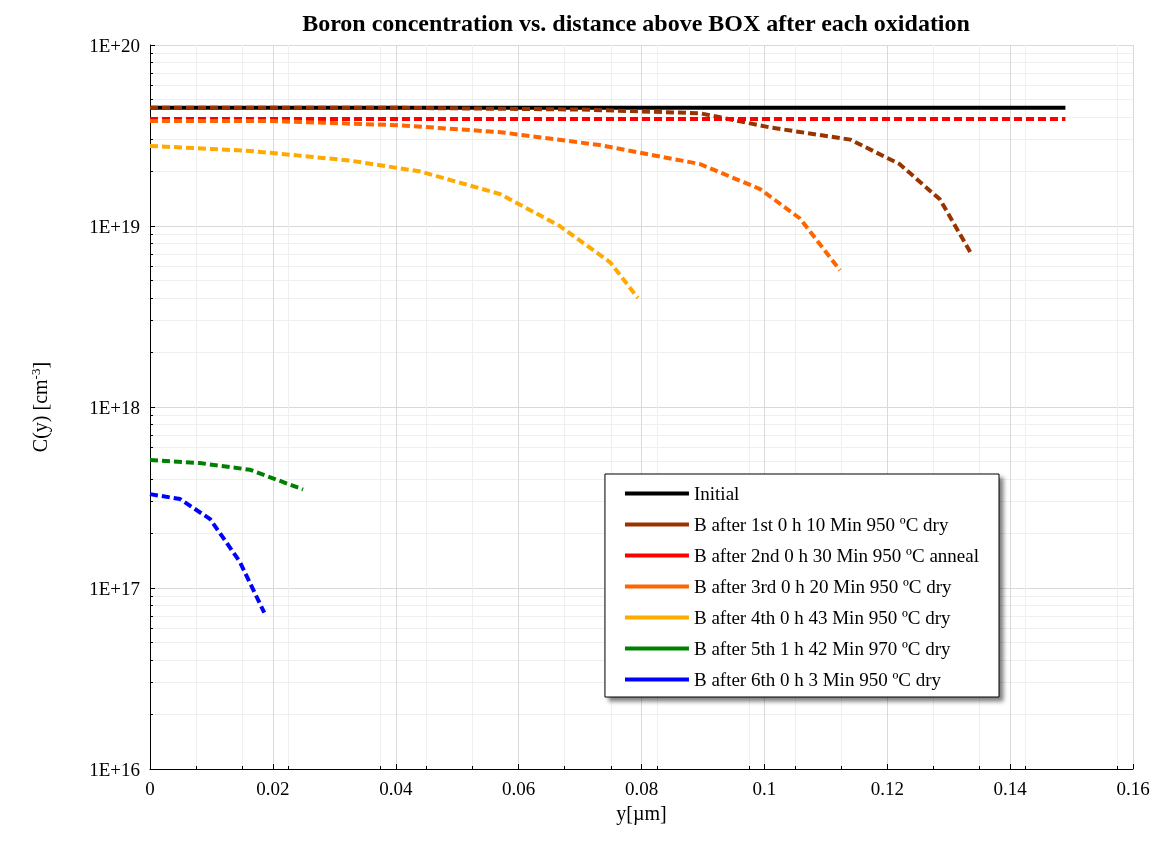 The image size is (1169, 855). Describe the element at coordinates (1010, 788) in the screenshot. I see `x-tick-label: 0.14` at that location.